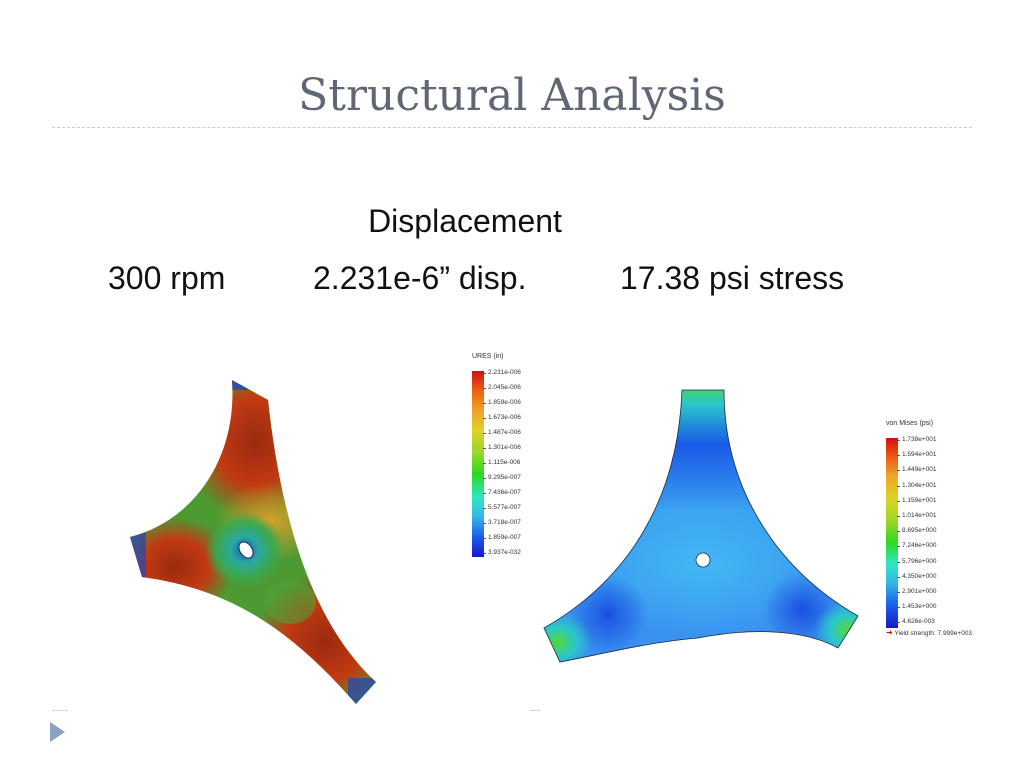 The image size is (1024, 768). I want to click on legend-tick: 1.453e+000, so click(917, 607).